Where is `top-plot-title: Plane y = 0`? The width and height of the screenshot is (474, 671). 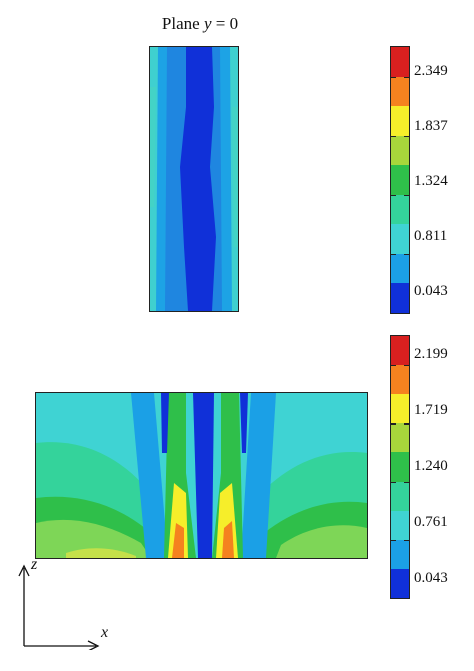 top-plot-title: Plane y = 0 is located at coordinates (200, 24).